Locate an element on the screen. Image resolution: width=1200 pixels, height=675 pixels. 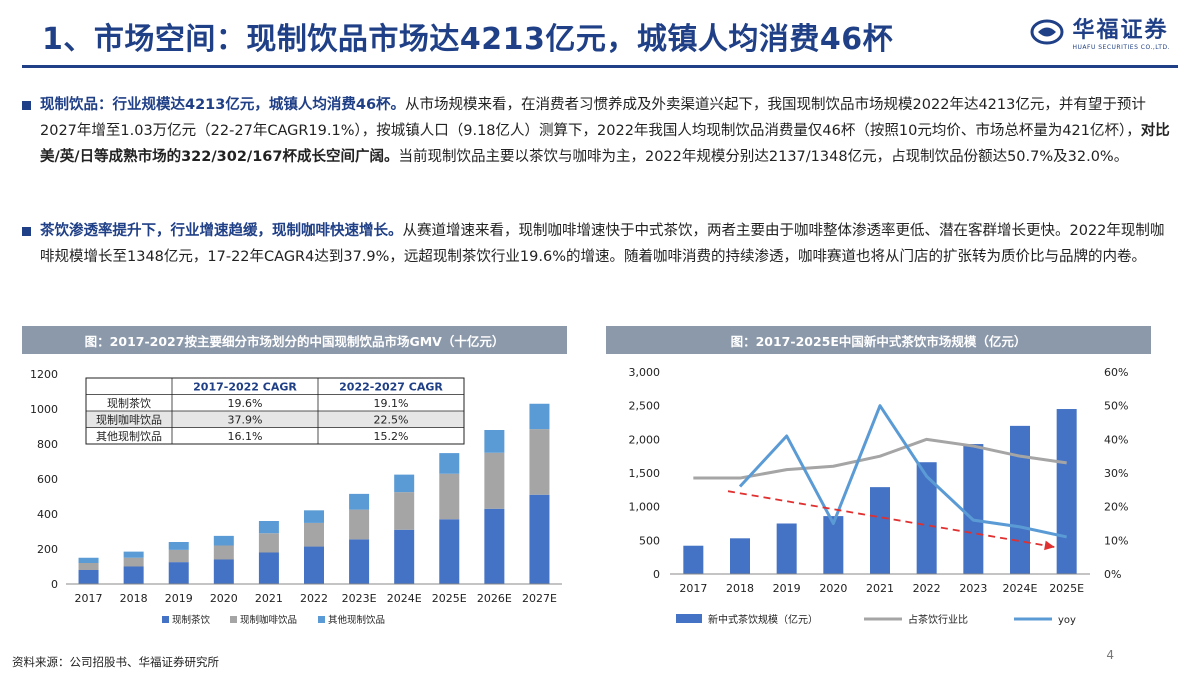
table-cell: 16.1% is located at coordinates (245, 436).